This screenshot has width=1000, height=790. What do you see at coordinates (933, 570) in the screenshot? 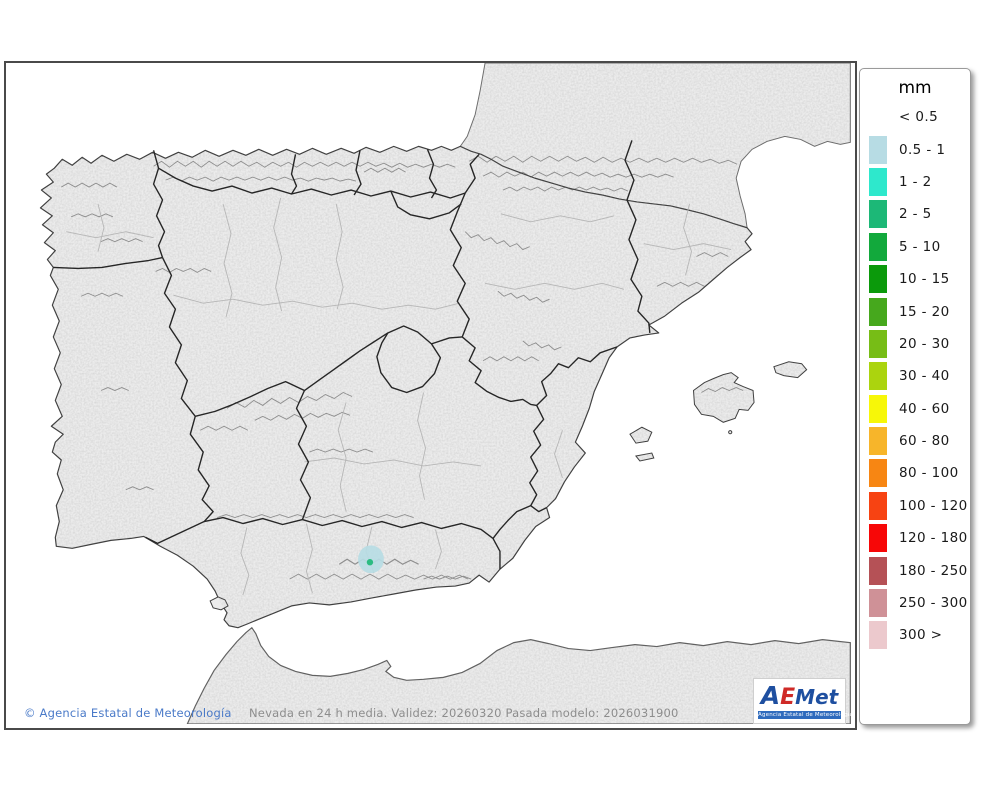
I see `legend-label: 180 - 250` at bounding box center [933, 570].